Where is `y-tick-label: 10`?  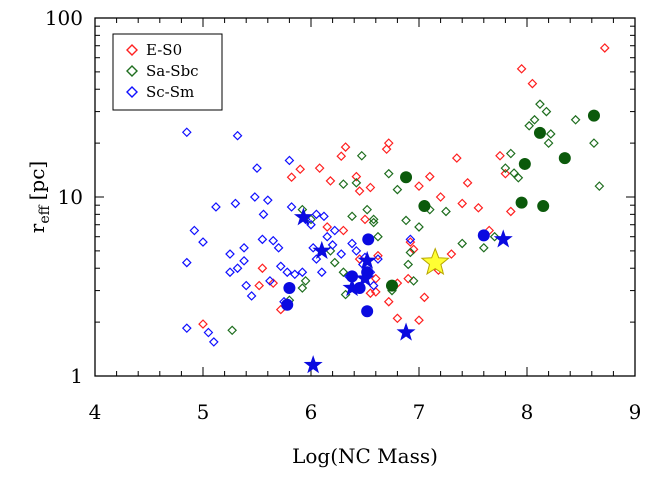 y-tick-label: 10 is located at coordinates (70, 197).